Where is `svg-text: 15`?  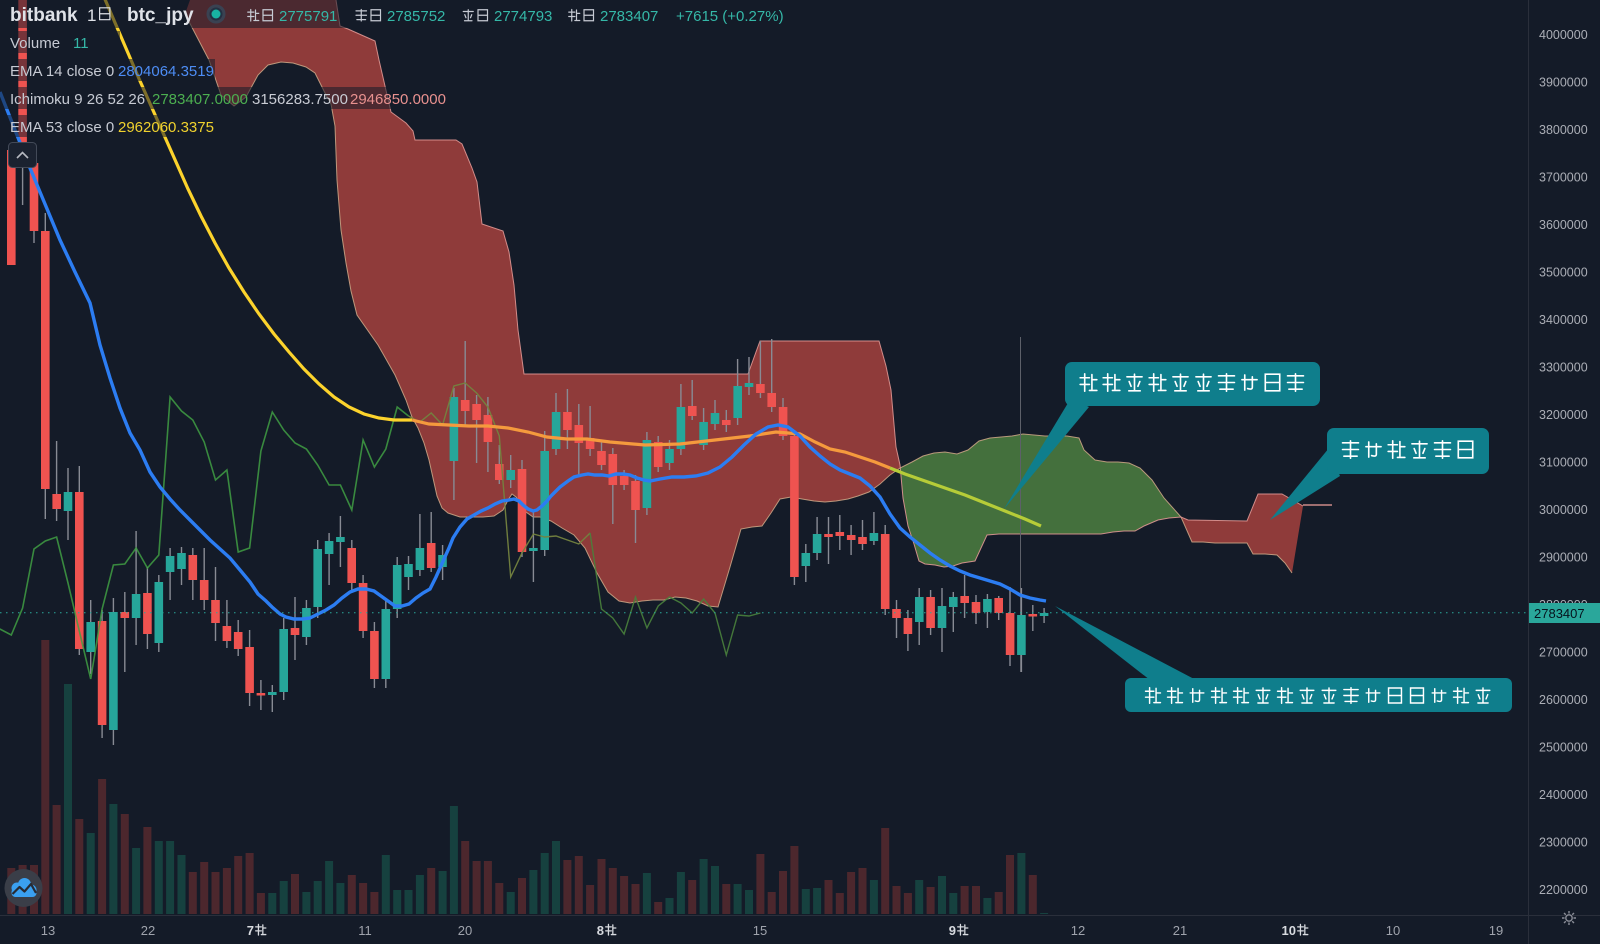
svg-text: 15 is located at coordinates (760, 930).